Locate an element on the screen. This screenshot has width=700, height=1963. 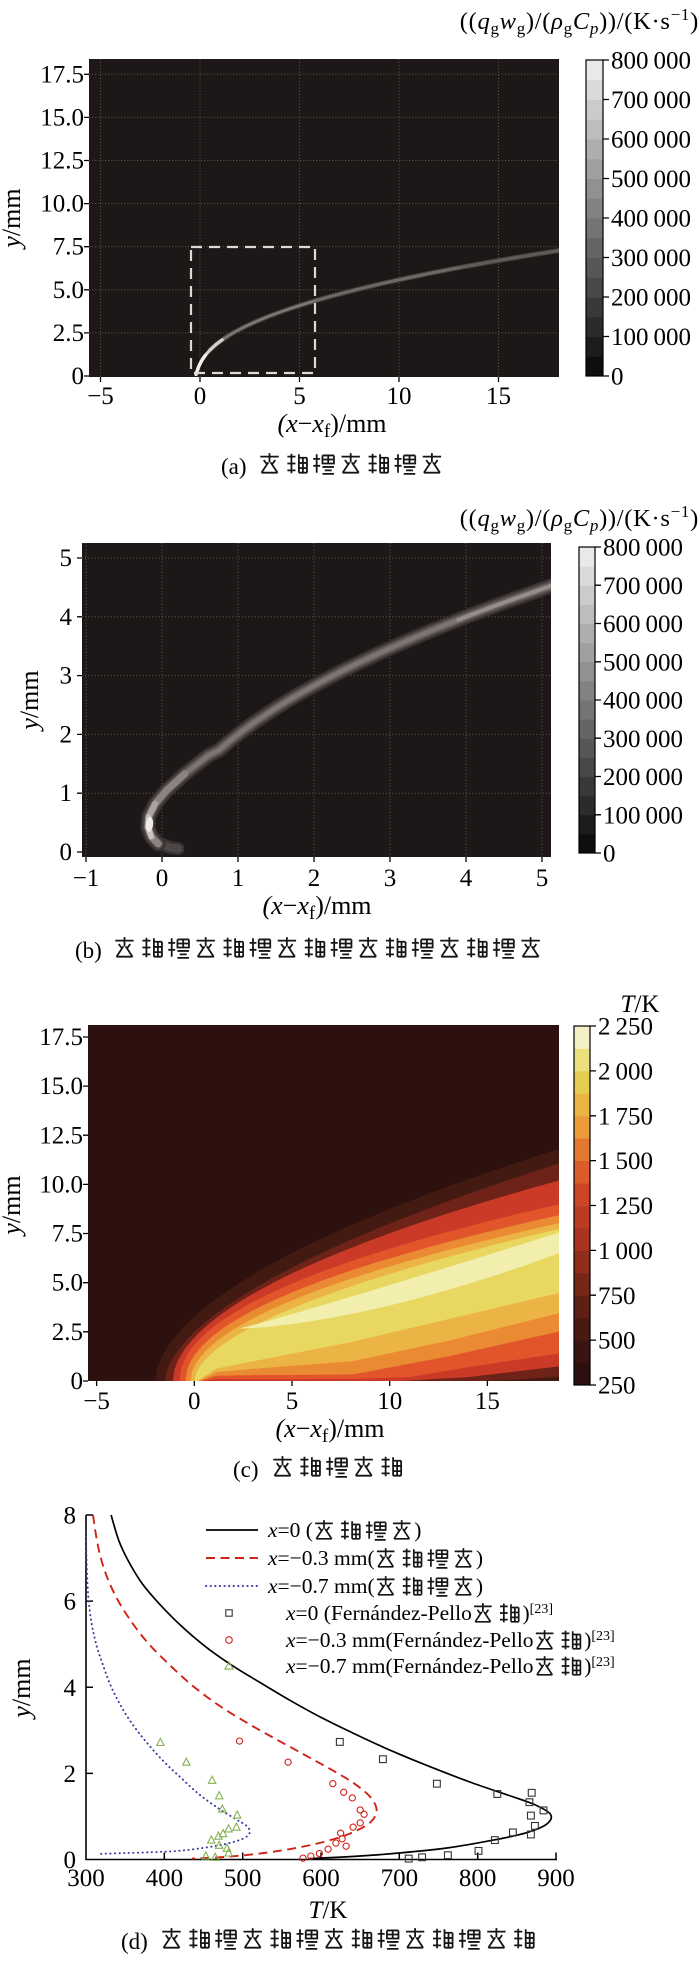
svg-text: x=0 (Fernández-Pello is located at coordinates (378, 1613).